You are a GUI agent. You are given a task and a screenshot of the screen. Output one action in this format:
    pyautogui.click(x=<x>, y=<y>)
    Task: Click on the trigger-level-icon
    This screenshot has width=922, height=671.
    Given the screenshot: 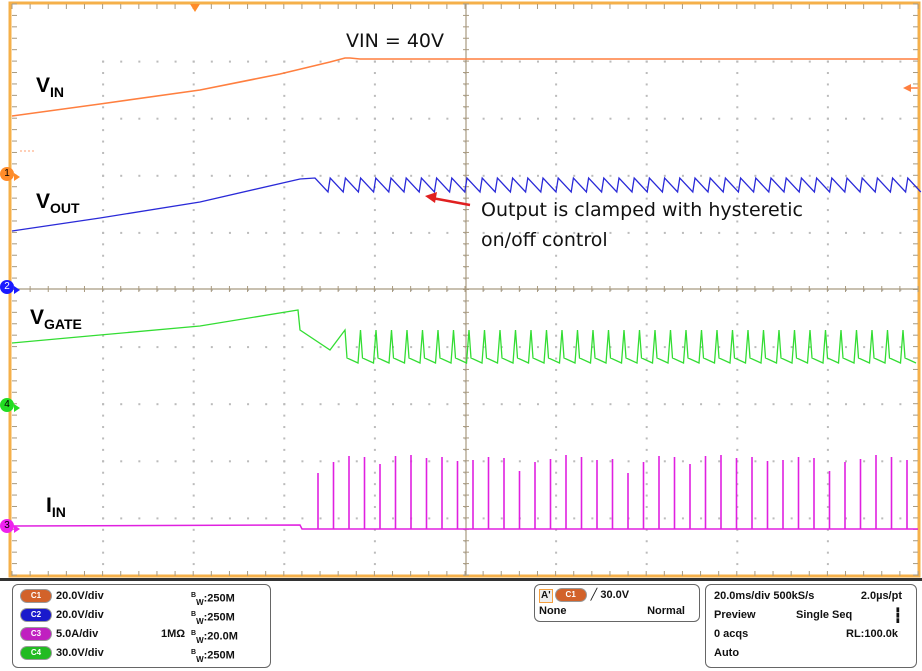 What is the action you would take?
    pyautogui.click(x=907, y=88)
    